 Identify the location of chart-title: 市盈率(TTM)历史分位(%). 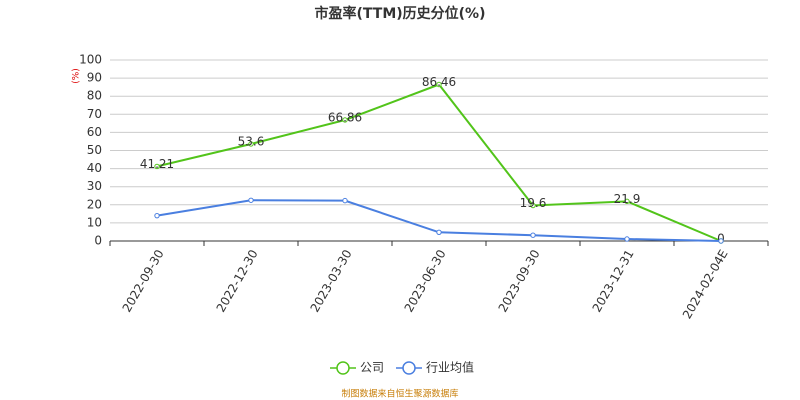
(400, 13).